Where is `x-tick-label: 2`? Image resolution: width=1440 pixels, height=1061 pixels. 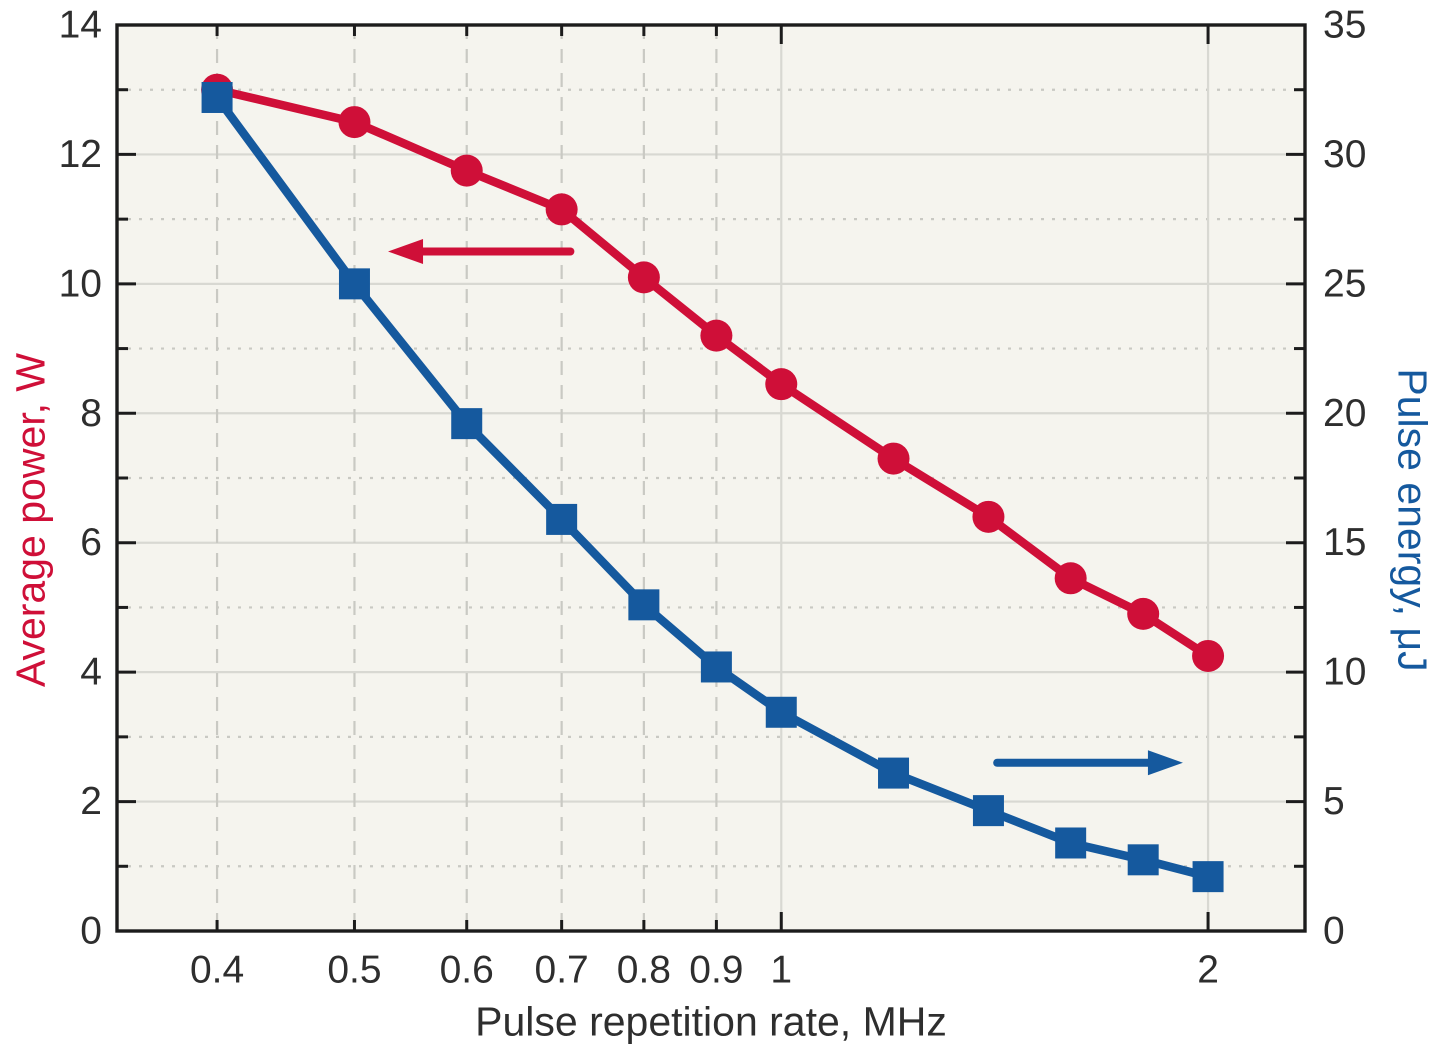
x-tick-label: 2 is located at coordinates (1208, 970).